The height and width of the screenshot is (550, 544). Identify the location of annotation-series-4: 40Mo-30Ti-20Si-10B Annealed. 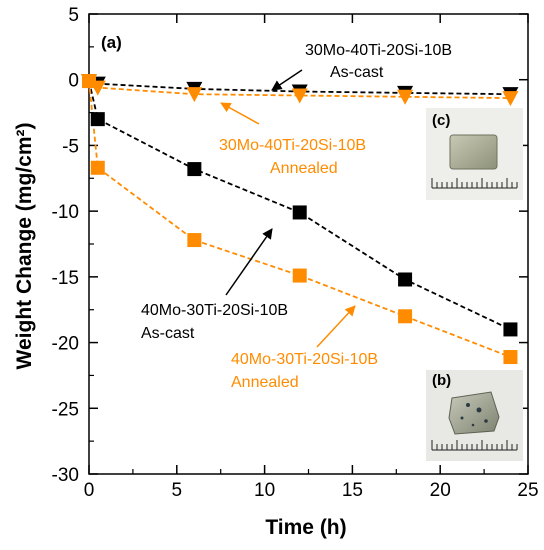
(306, 348).